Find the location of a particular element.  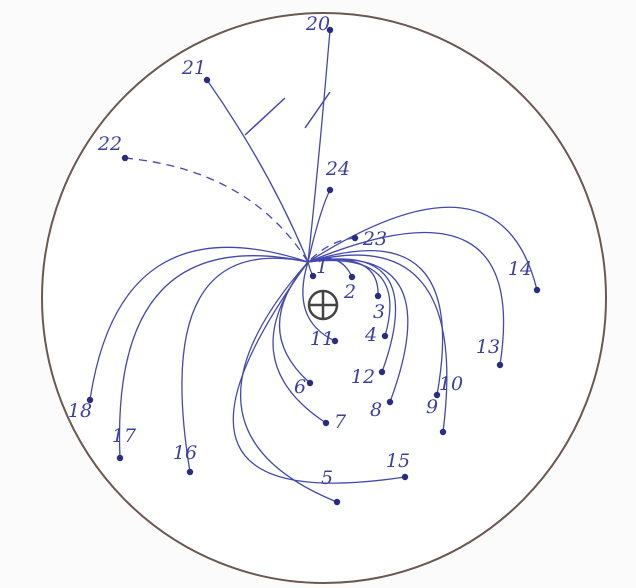

point-label: 18 is located at coordinates (80, 411).